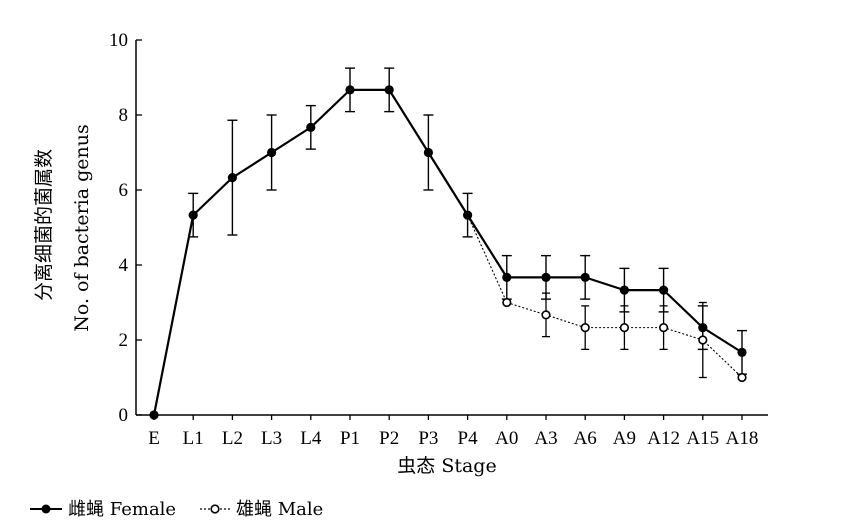 Image resolution: width=856 pixels, height=527 pixels. What do you see at coordinates (742, 438) in the screenshot?
I see `x-tick-label: A18` at bounding box center [742, 438].